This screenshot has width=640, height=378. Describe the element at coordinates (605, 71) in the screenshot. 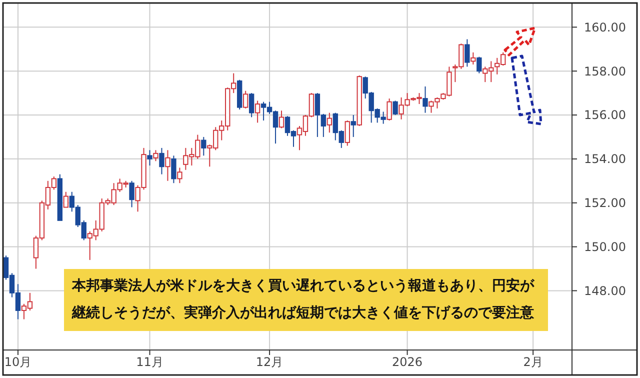

I see `y-tick-label: 158.00` at that location.